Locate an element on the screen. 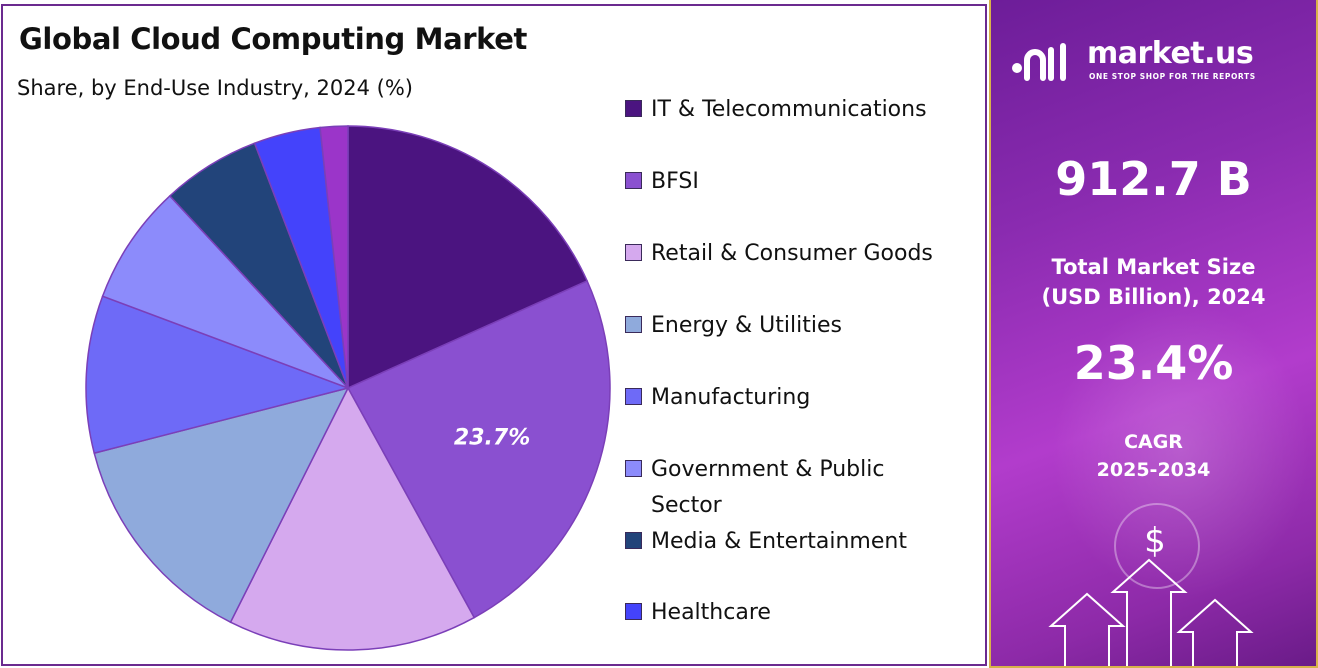 This screenshot has height=668, width=1318. pie-slice-government-public-sector is located at coordinates (225, 291).